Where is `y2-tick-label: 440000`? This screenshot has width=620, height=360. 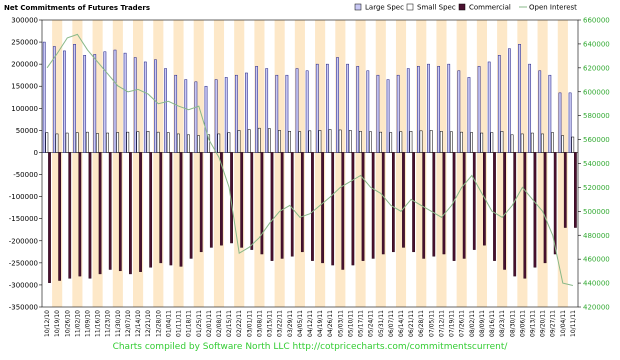
y2-tick-label: 440000 is located at coordinates (596, 284).